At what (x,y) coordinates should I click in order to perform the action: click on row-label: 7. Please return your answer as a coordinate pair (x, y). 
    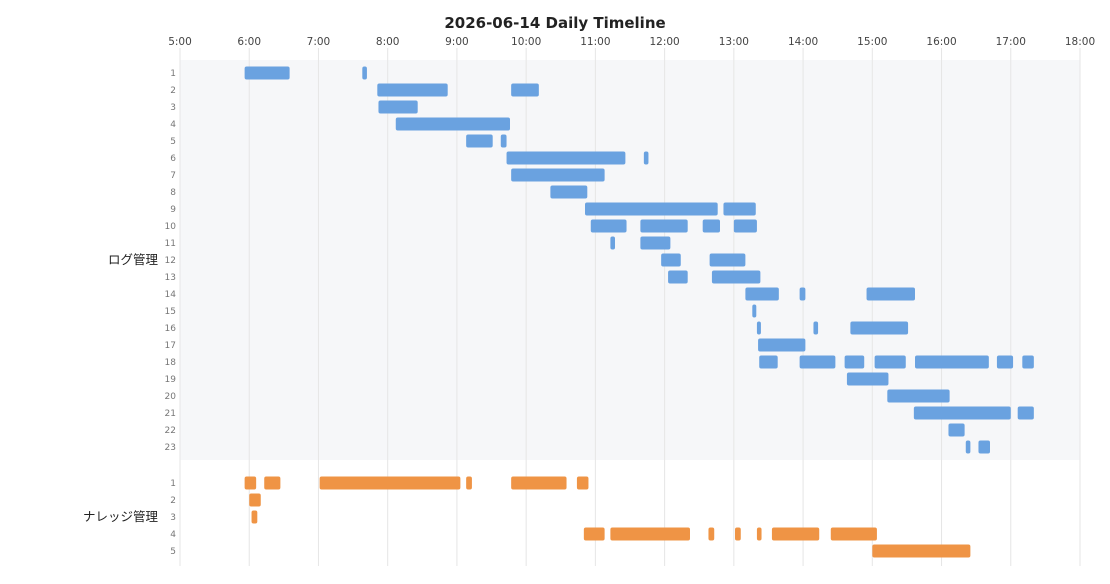
    Looking at the image, I should click on (173, 176).